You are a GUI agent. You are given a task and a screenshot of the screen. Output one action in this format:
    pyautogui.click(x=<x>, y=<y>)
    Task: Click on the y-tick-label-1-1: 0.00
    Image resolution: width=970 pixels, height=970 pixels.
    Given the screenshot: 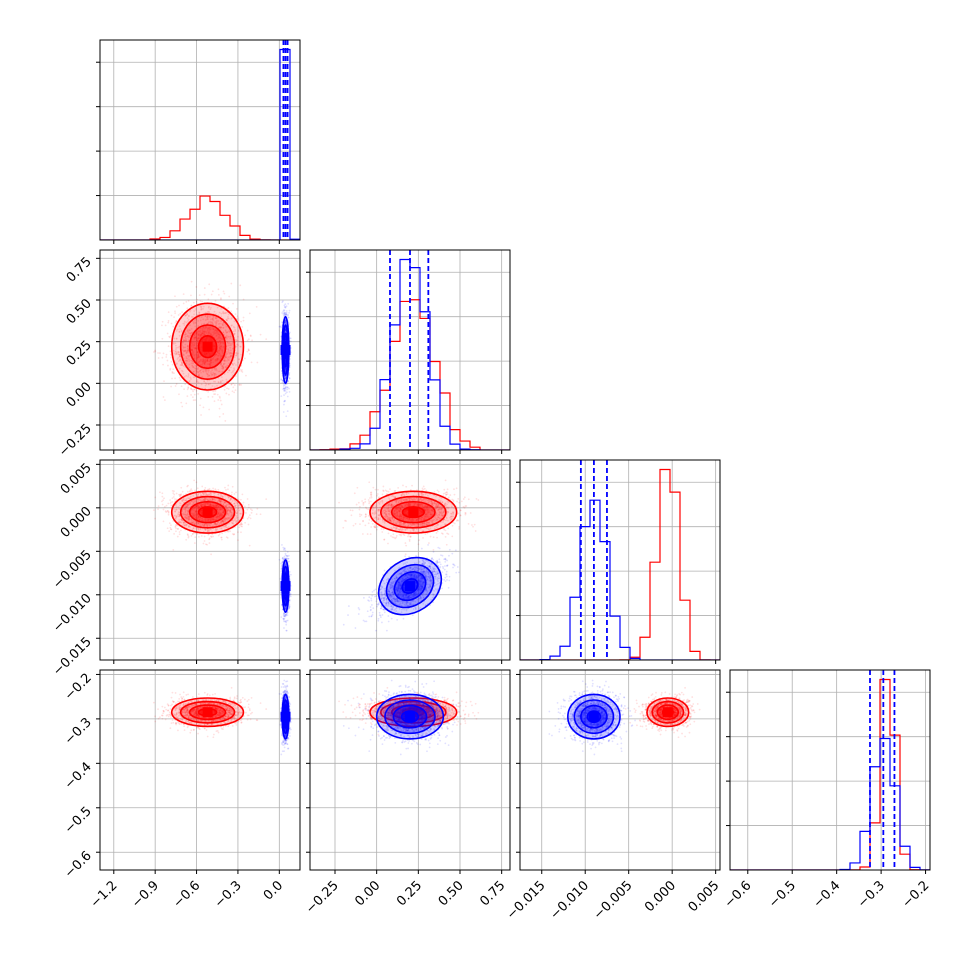 What is the action you would take?
    pyautogui.click(x=79, y=395)
    